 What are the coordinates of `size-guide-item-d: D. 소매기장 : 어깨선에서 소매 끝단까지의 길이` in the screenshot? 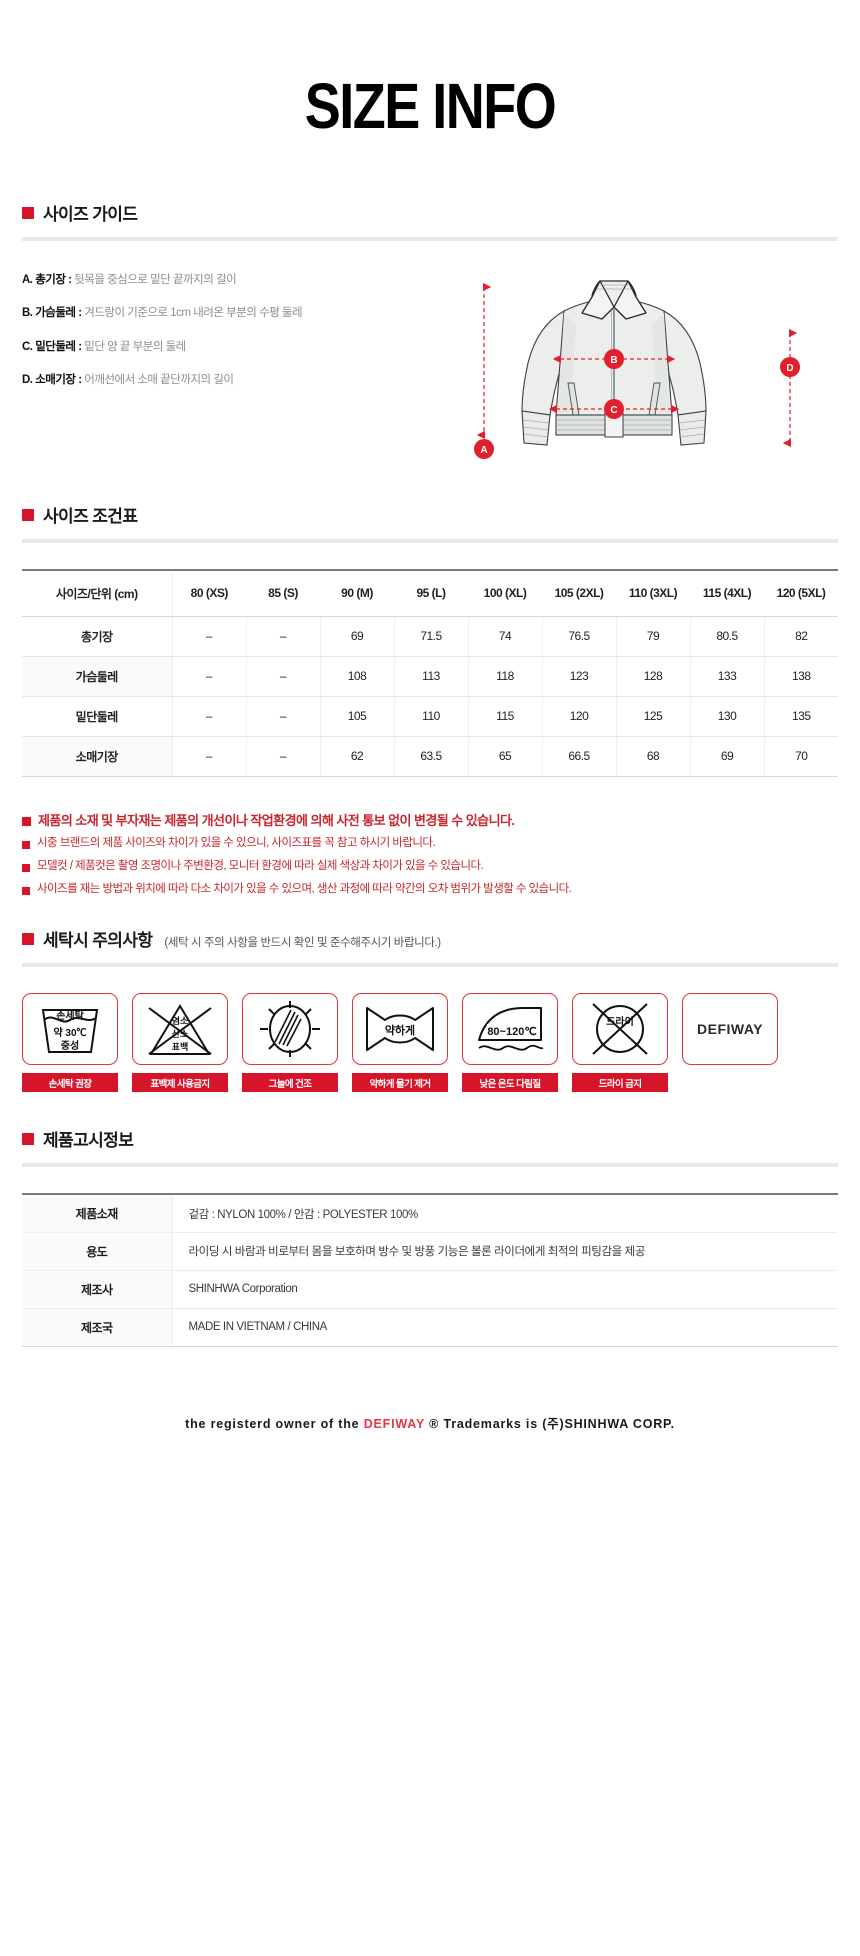 It's located at (232, 380).